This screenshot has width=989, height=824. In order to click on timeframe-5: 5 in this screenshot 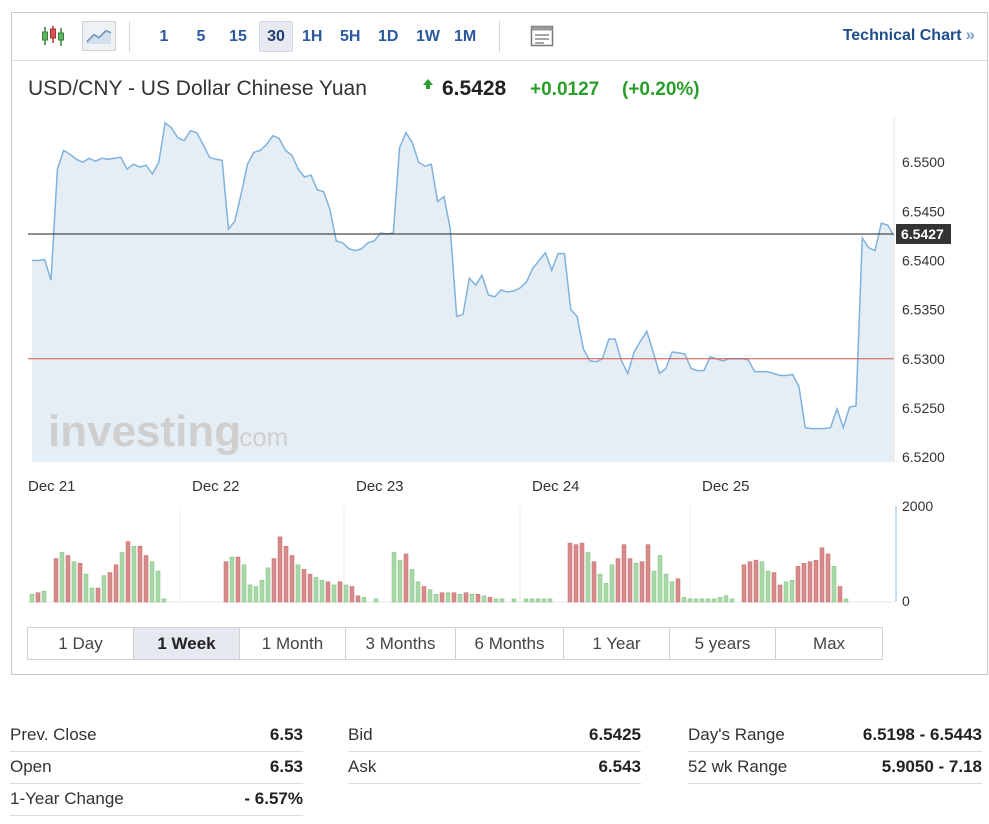, I will do `click(201, 36)`.